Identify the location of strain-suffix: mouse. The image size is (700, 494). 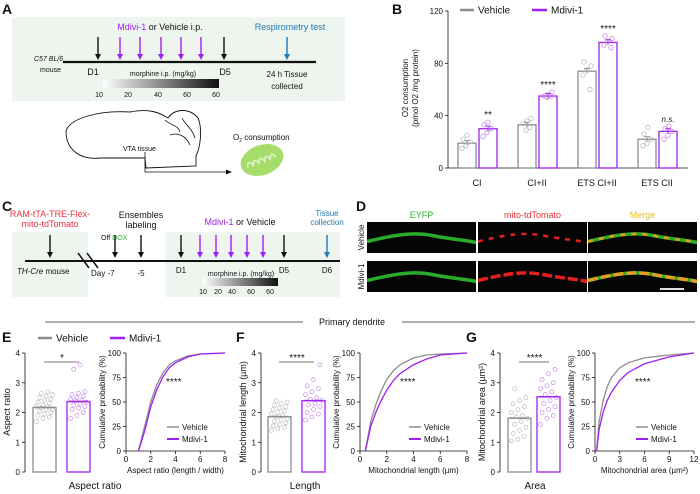
(50, 70).